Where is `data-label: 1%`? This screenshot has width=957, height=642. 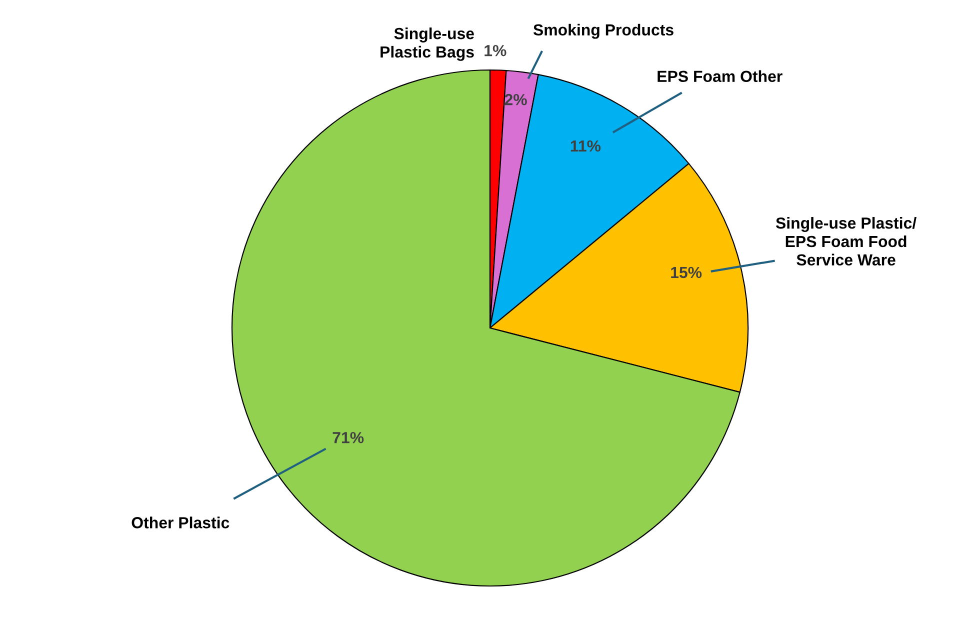 data-label: 1% is located at coordinates (495, 50).